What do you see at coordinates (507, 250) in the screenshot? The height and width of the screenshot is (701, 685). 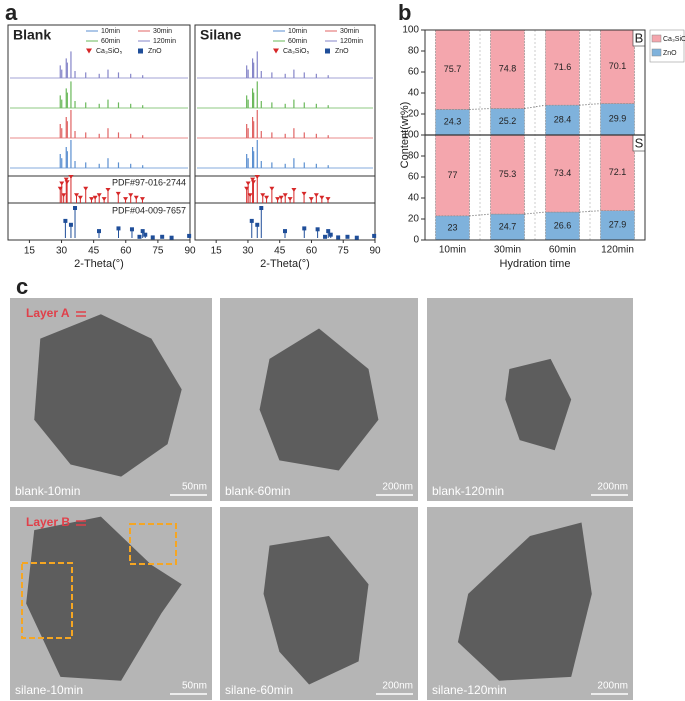 I see `x-tick-label: 30min` at bounding box center [507, 250].